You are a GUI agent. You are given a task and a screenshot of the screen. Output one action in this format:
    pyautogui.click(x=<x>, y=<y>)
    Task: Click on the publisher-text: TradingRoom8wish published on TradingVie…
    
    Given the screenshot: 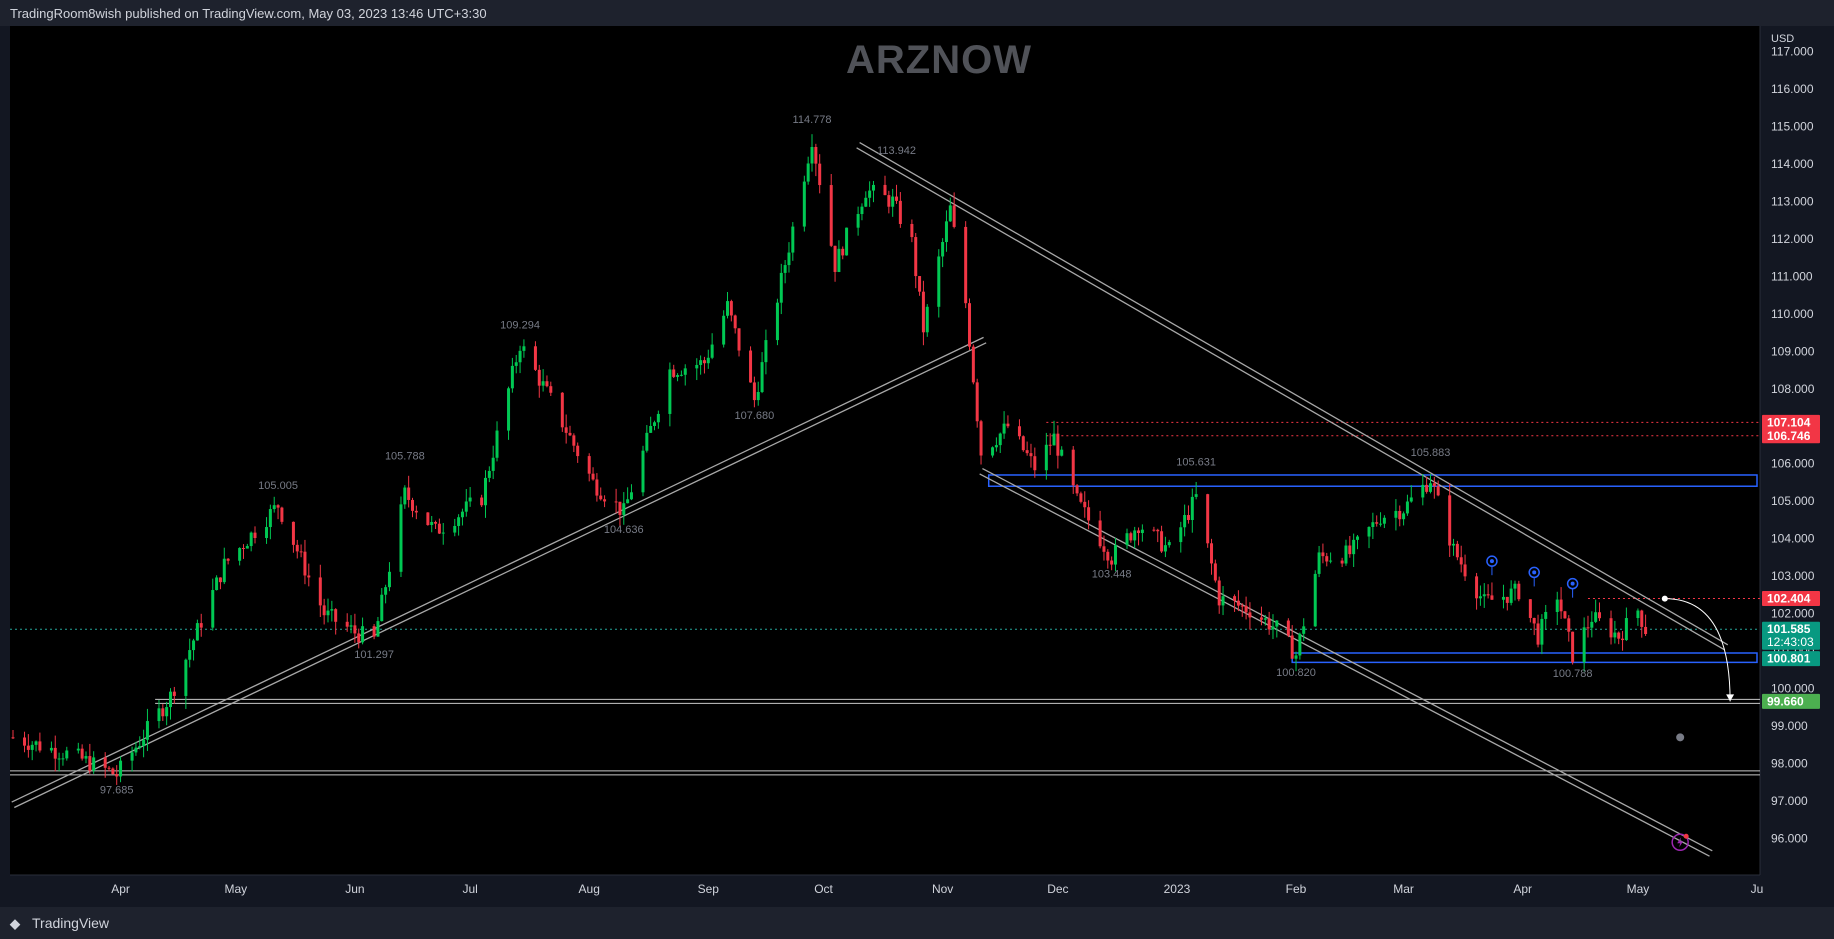 What is the action you would take?
    pyautogui.click(x=248, y=13)
    